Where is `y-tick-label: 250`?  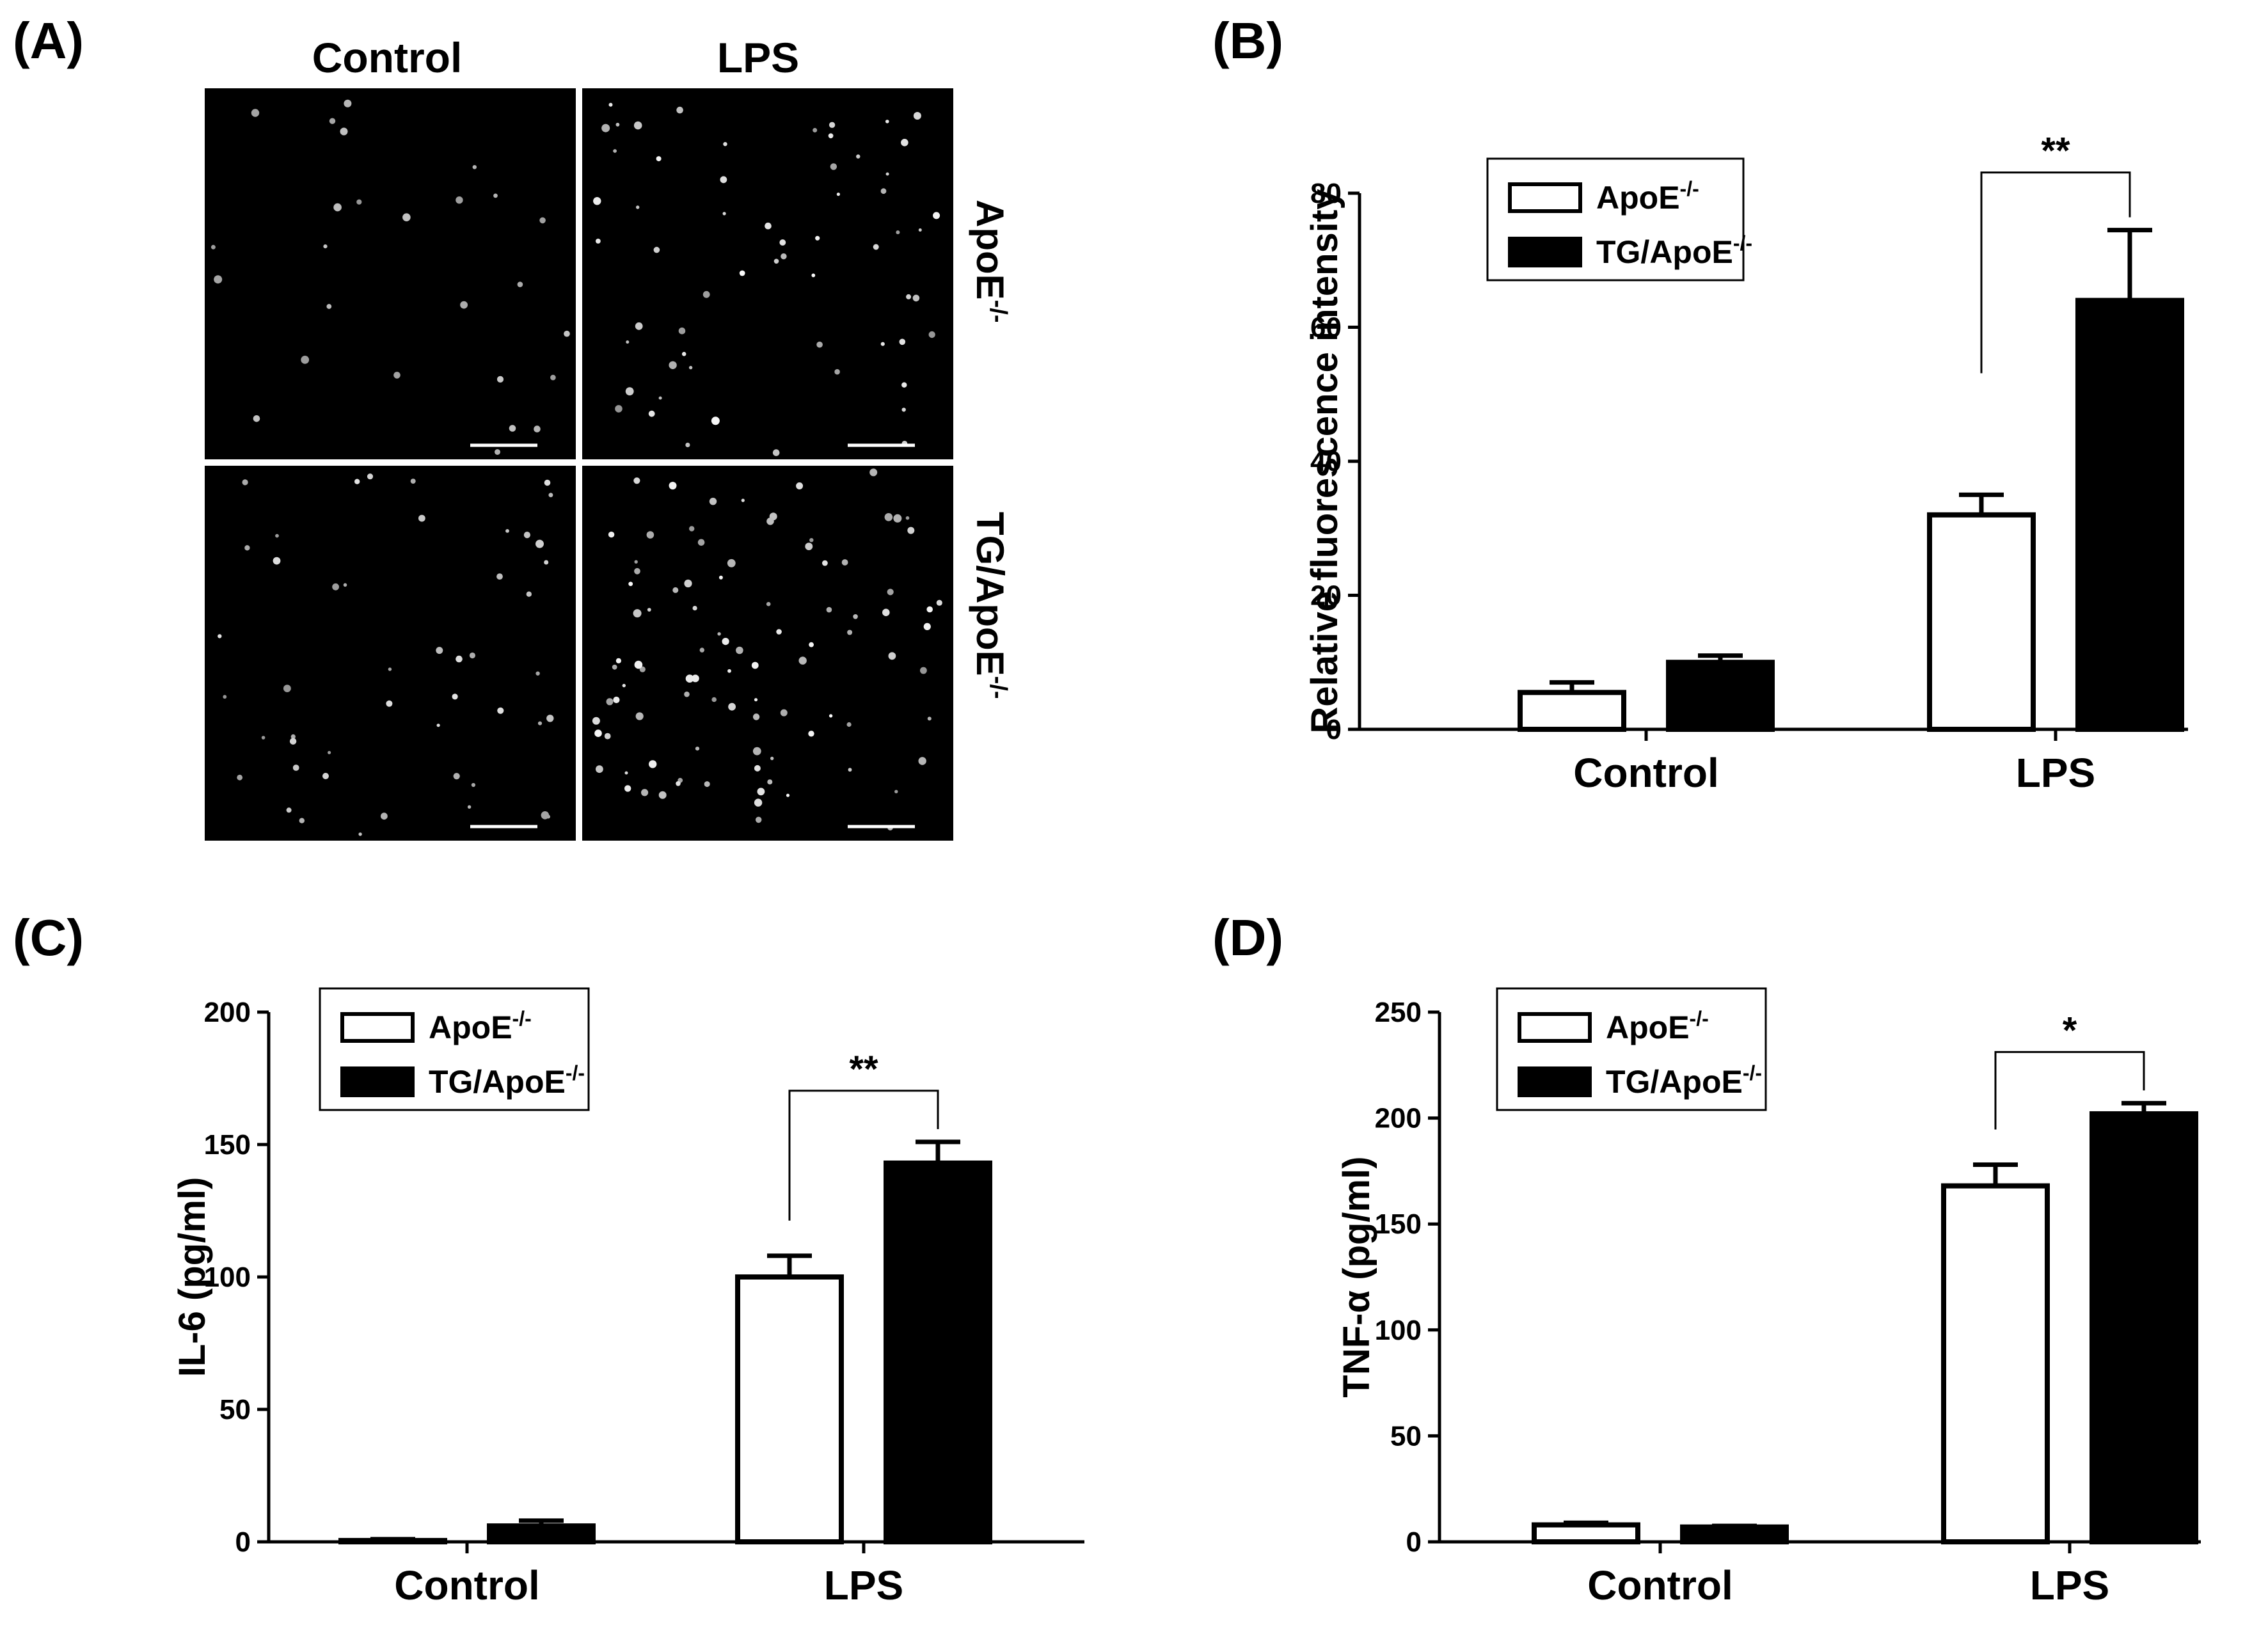 y-tick-label: 250 is located at coordinates (1398, 1012).